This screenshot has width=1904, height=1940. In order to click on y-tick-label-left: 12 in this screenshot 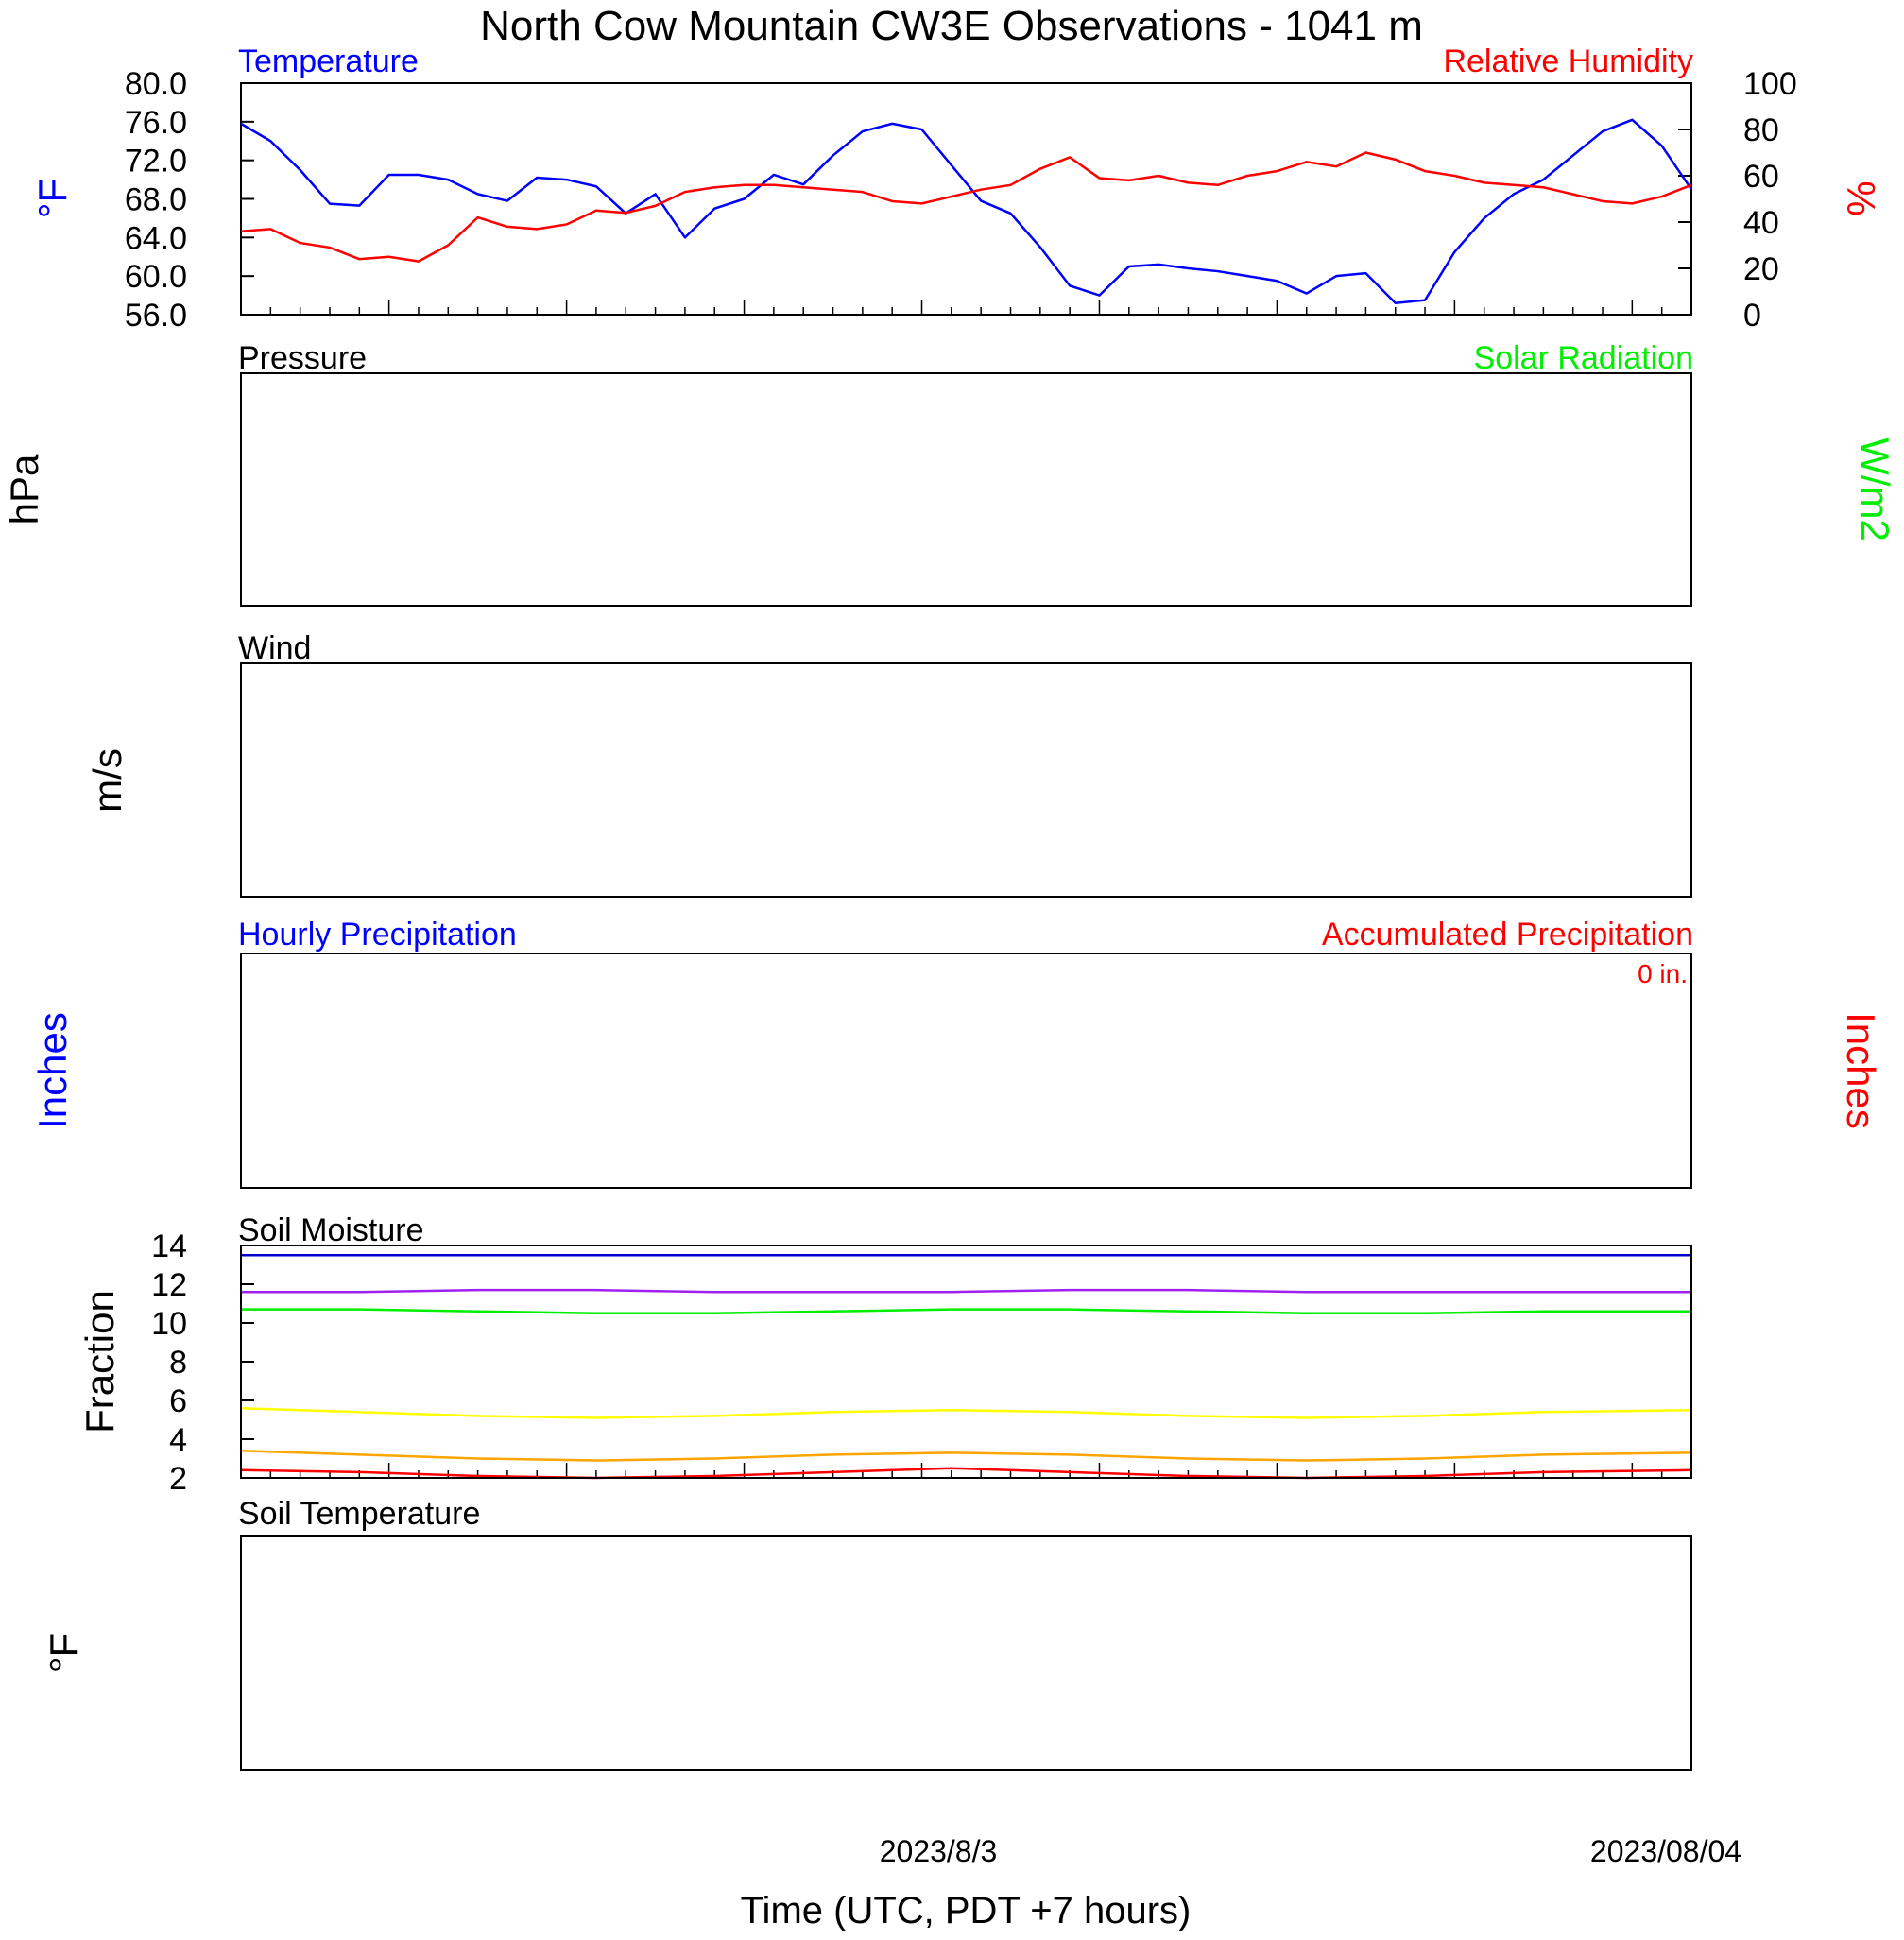, I will do `click(169, 1285)`.